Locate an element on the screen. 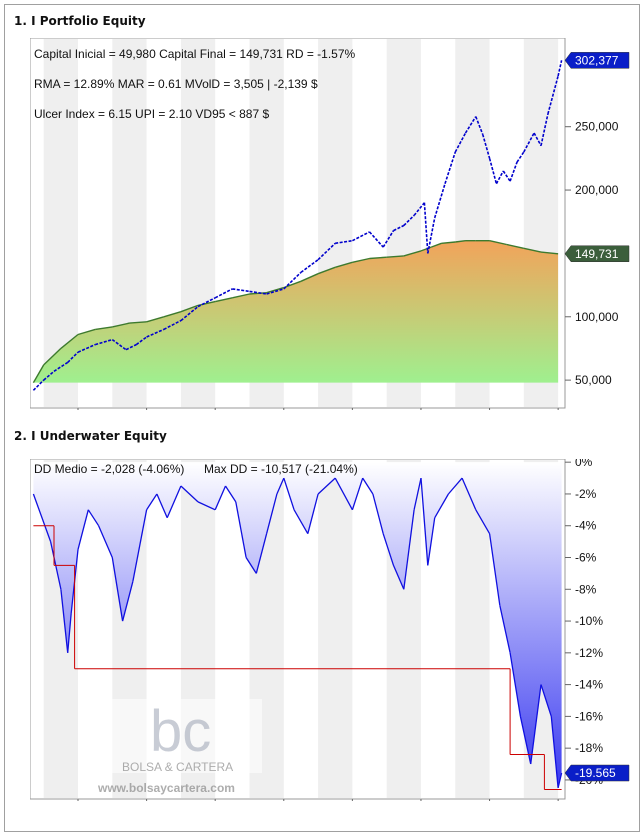 This screenshot has width=644, height=836. x-axis: 20102012201420162018202020222024 is located at coordinates (318, 800).